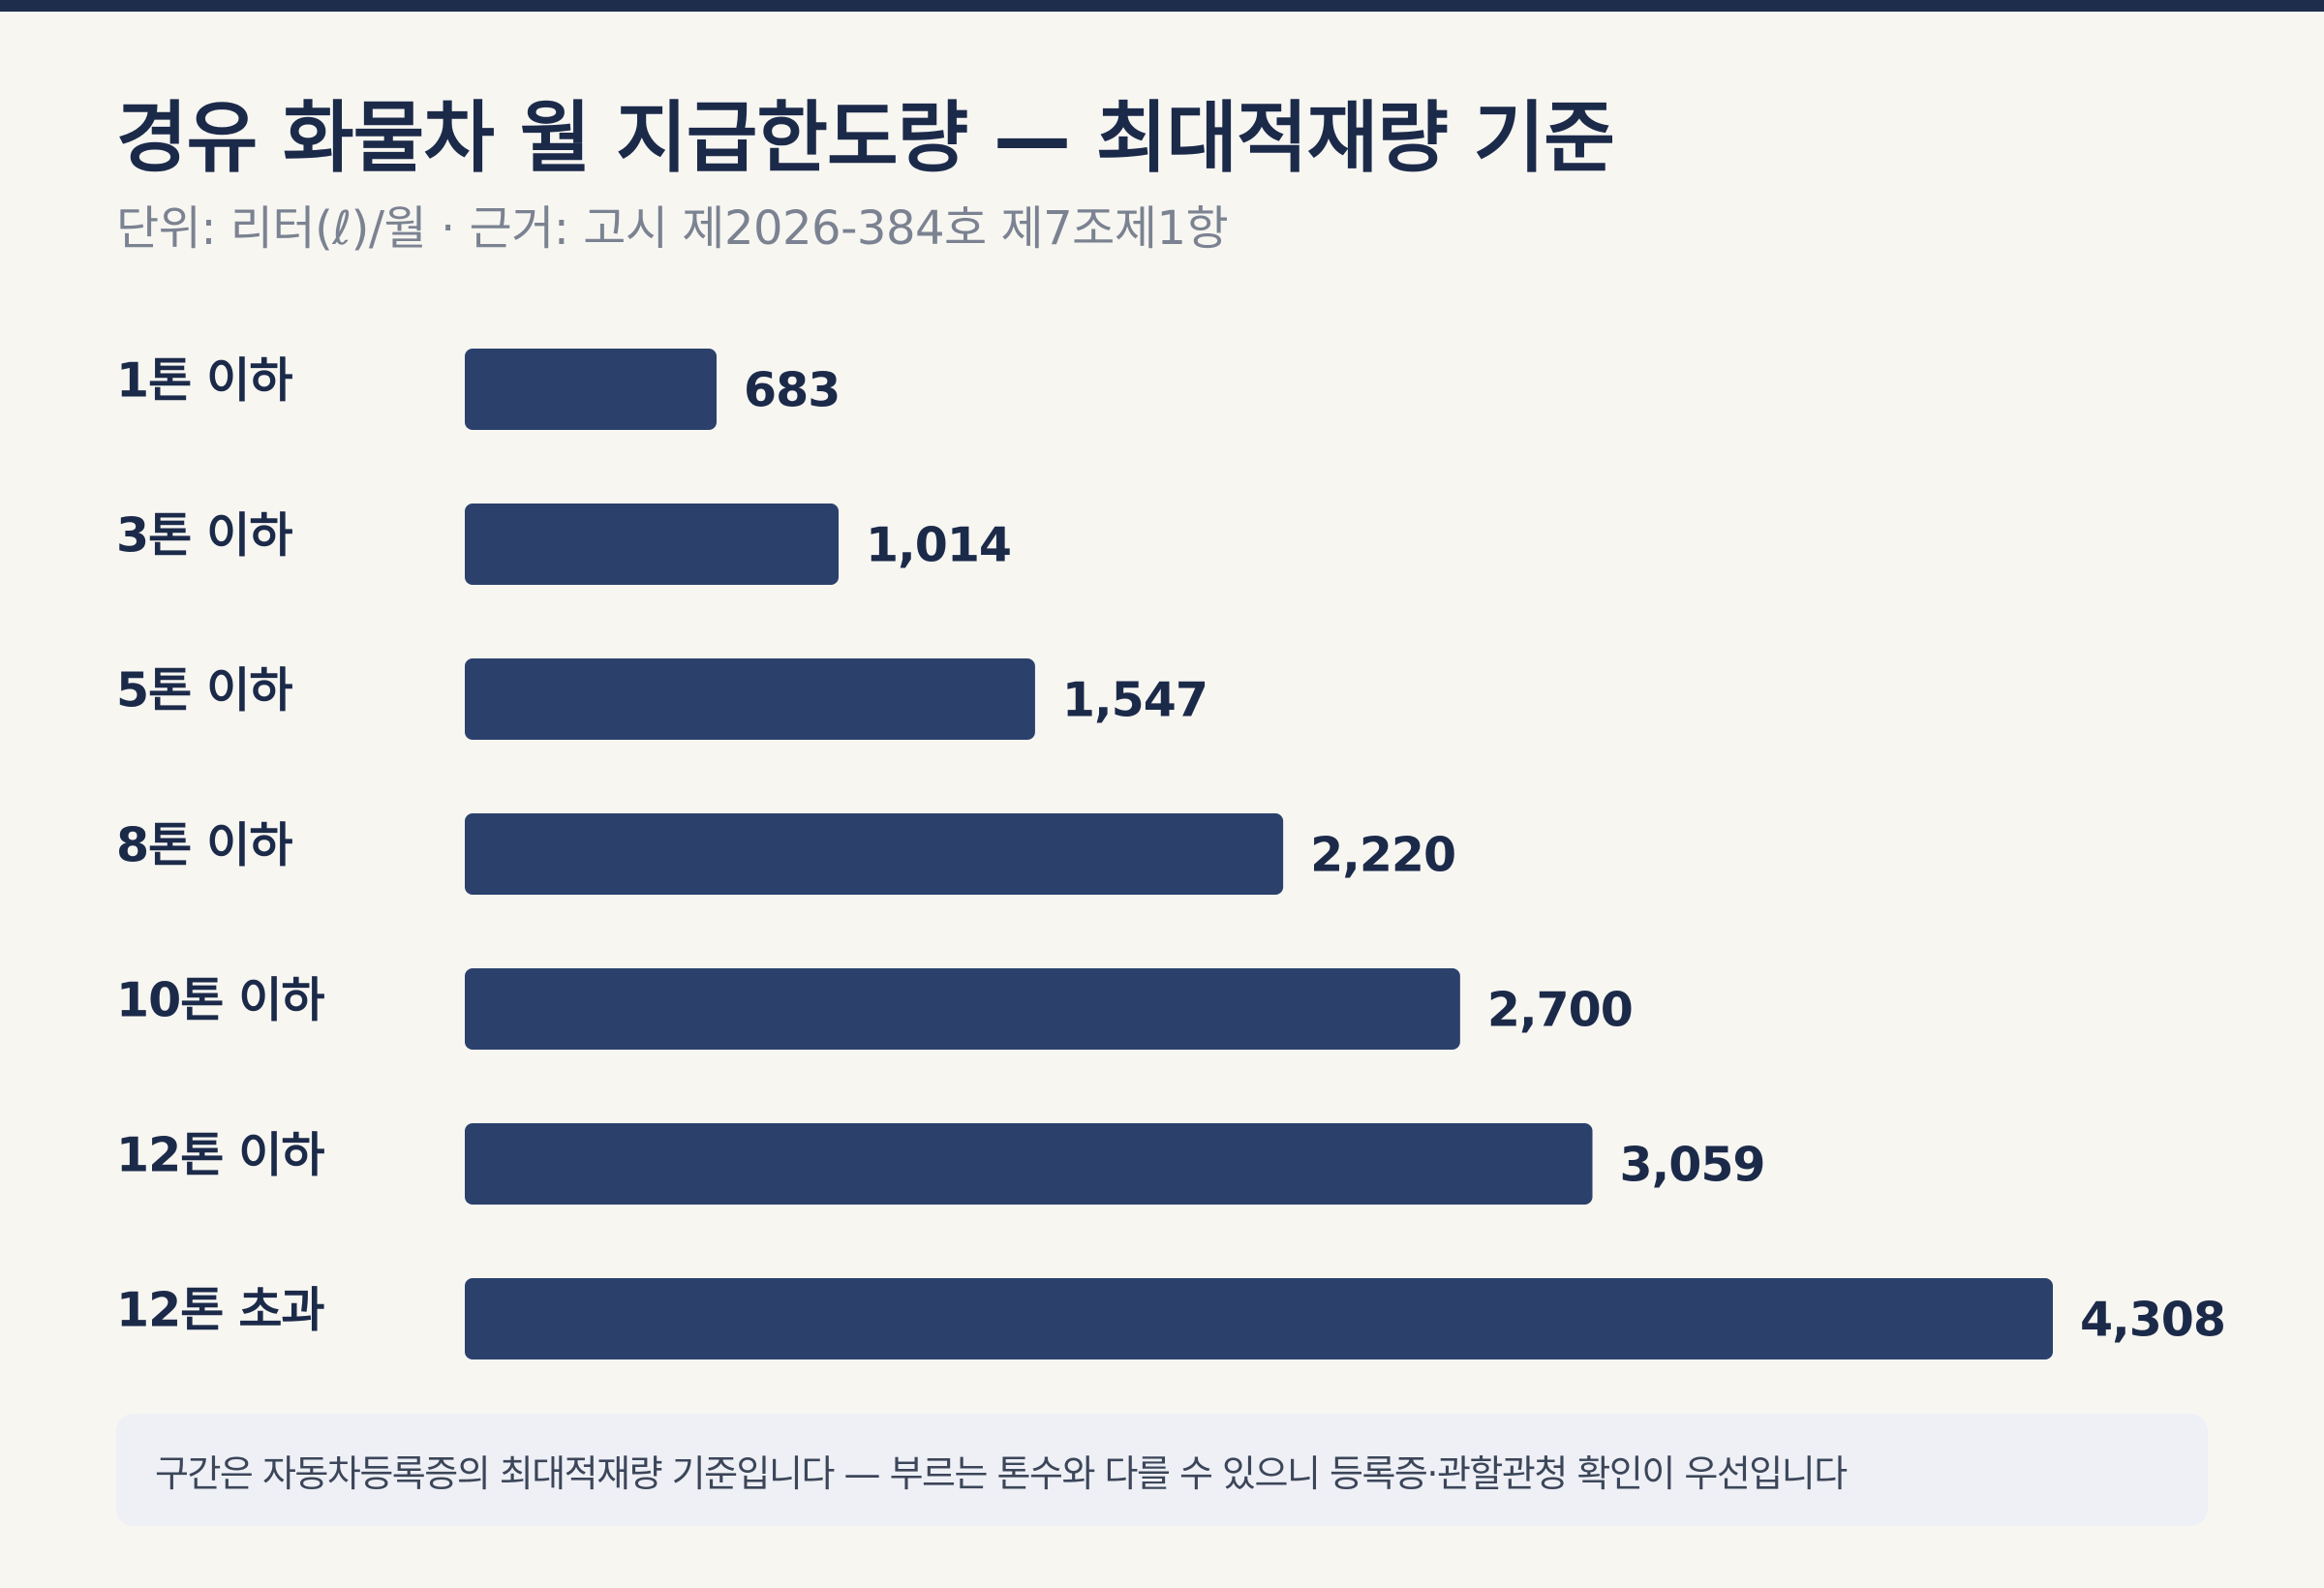  Describe the element at coordinates (204, 845) in the screenshot. I see `category-label: 8톤 이하` at that location.